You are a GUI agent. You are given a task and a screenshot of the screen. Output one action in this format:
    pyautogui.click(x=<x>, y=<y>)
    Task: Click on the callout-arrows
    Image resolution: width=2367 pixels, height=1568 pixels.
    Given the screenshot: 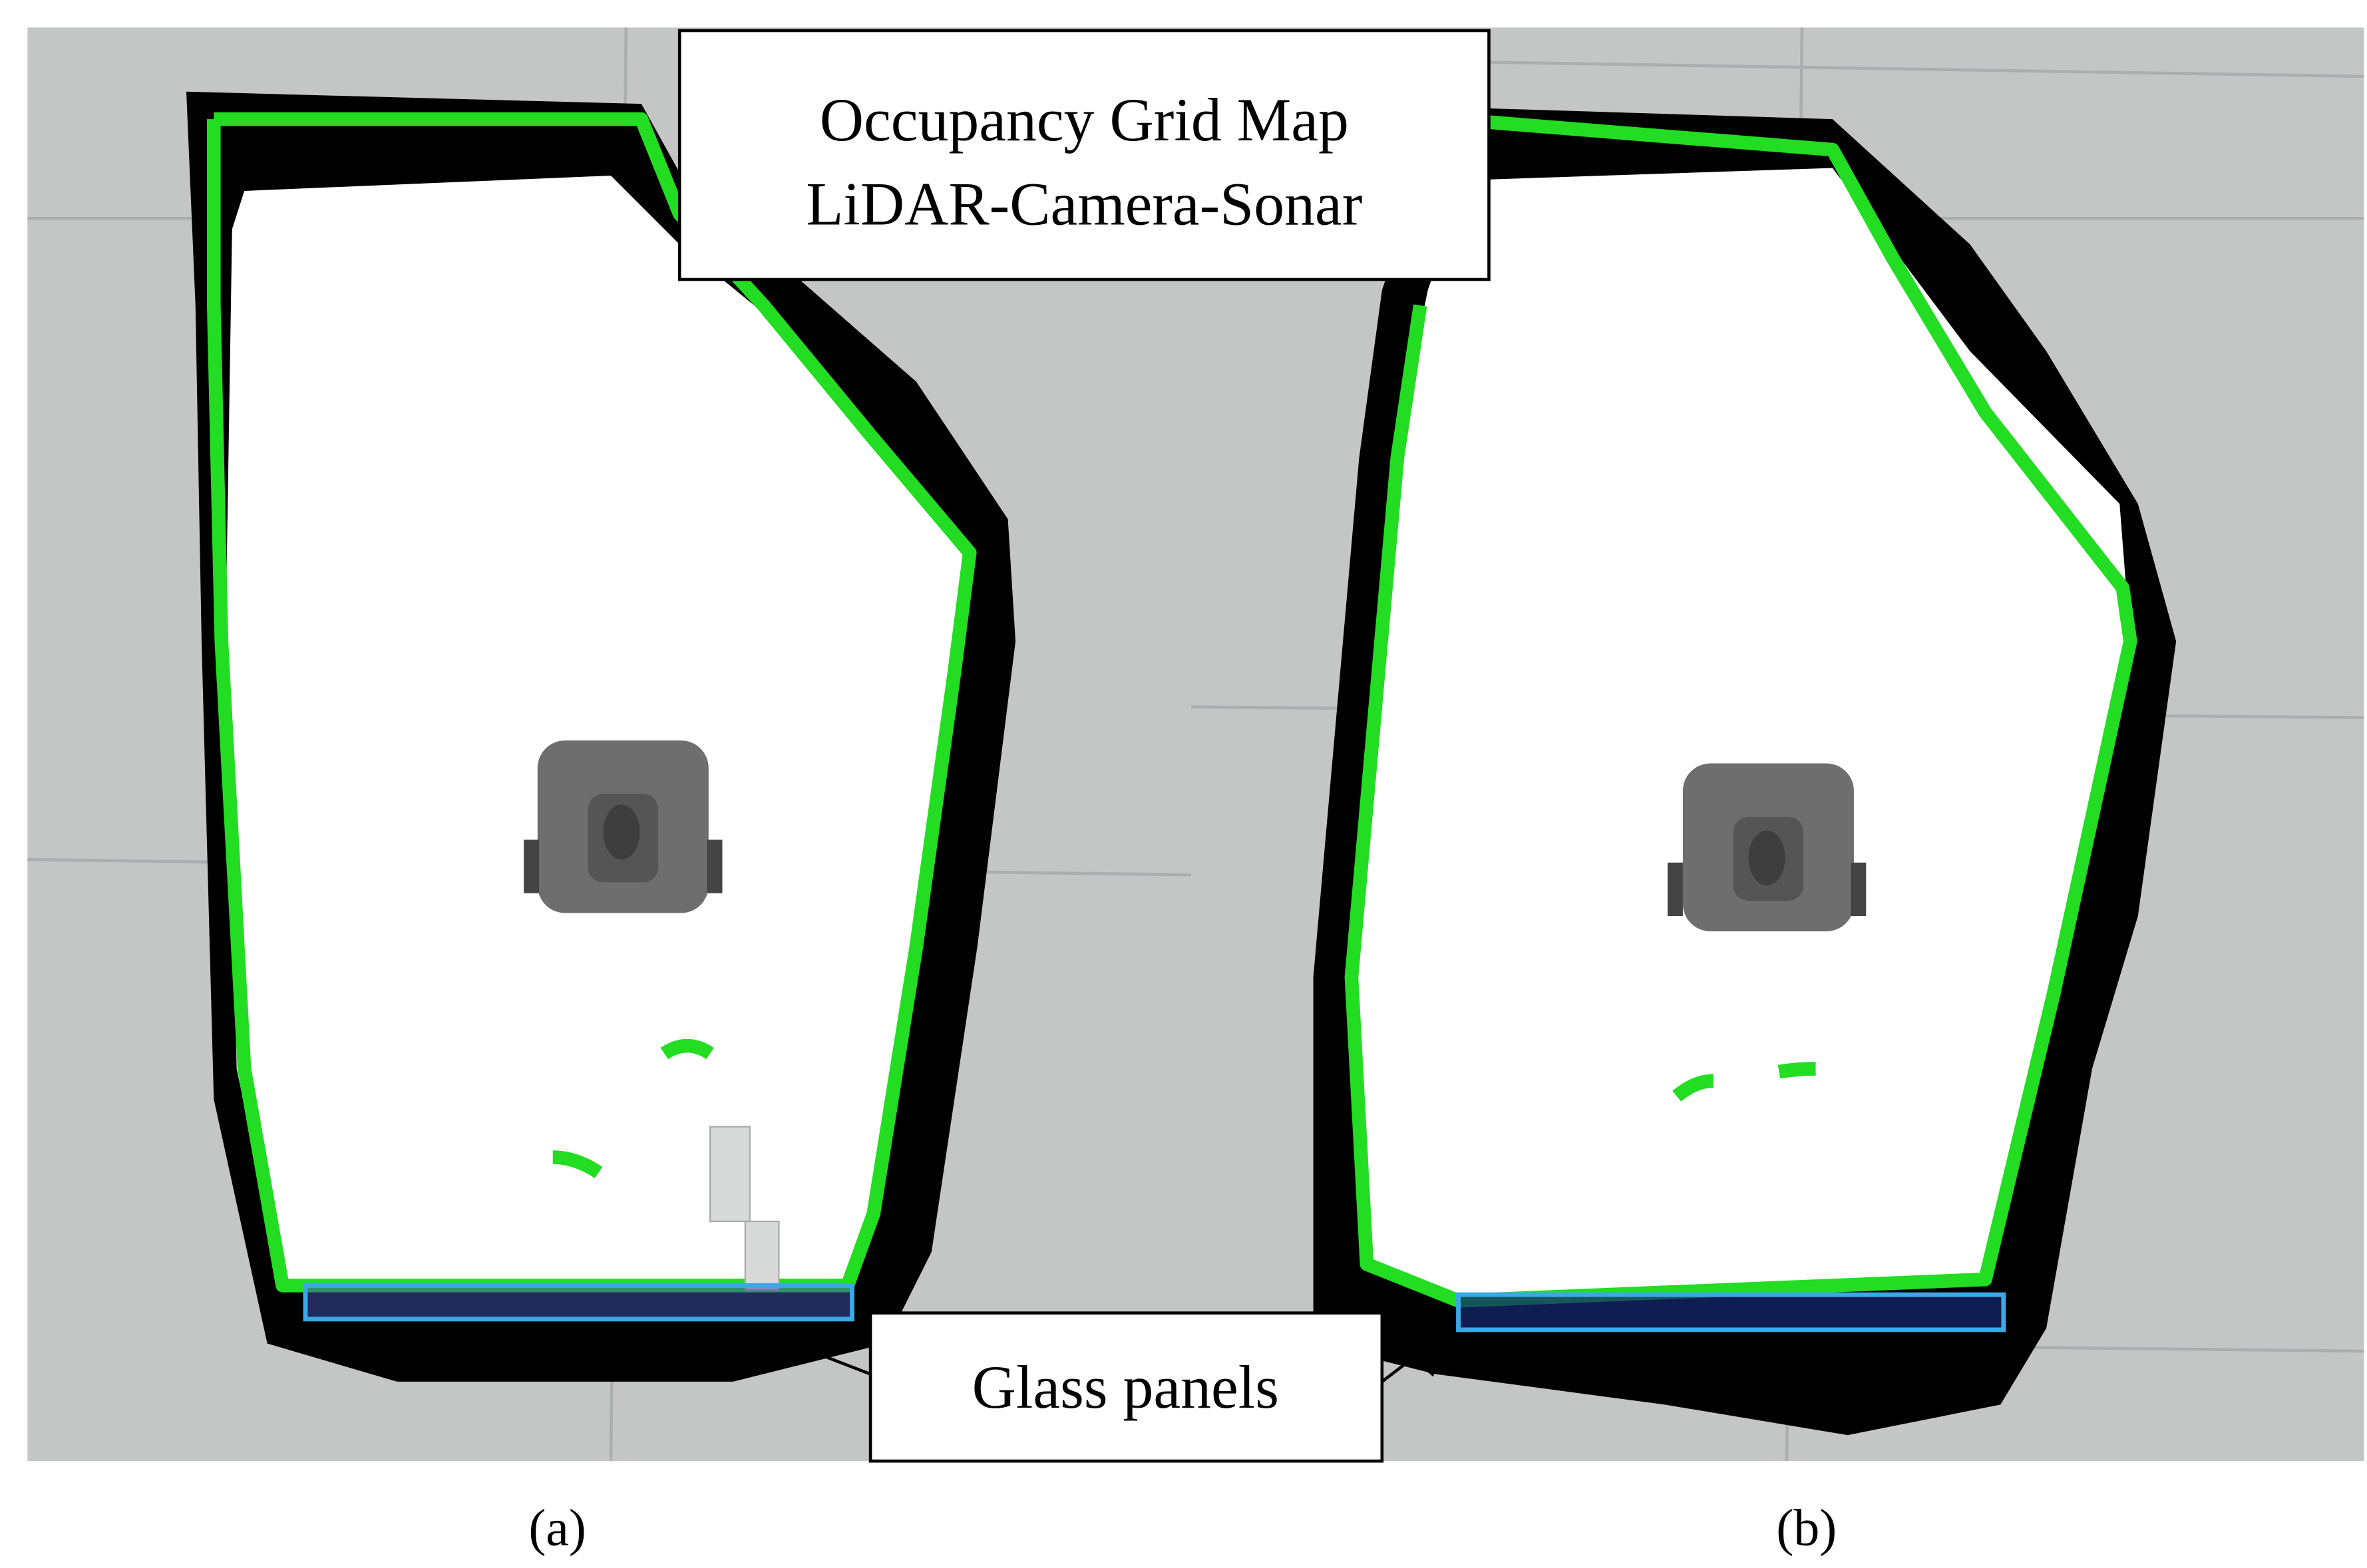 What is the action you would take?
    pyautogui.click(x=1096, y=1353)
    